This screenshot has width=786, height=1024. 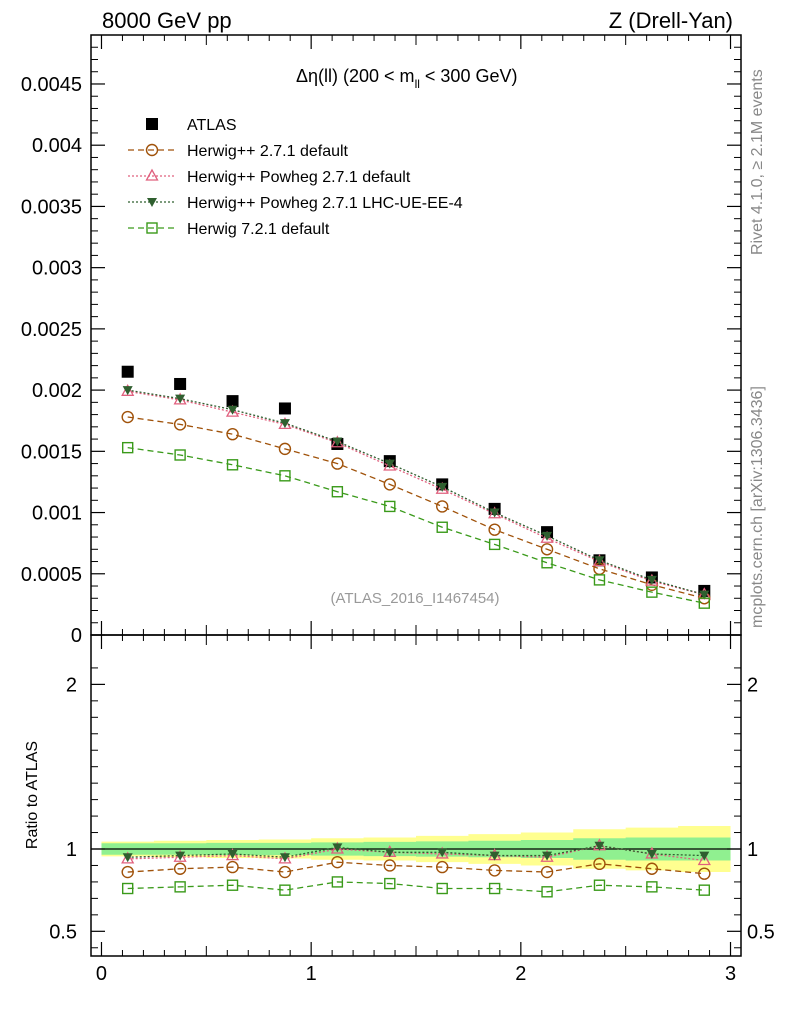 What do you see at coordinates (57, 514) in the screenshot?
I see `main-y-tick-label: 0.001` at bounding box center [57, 514].